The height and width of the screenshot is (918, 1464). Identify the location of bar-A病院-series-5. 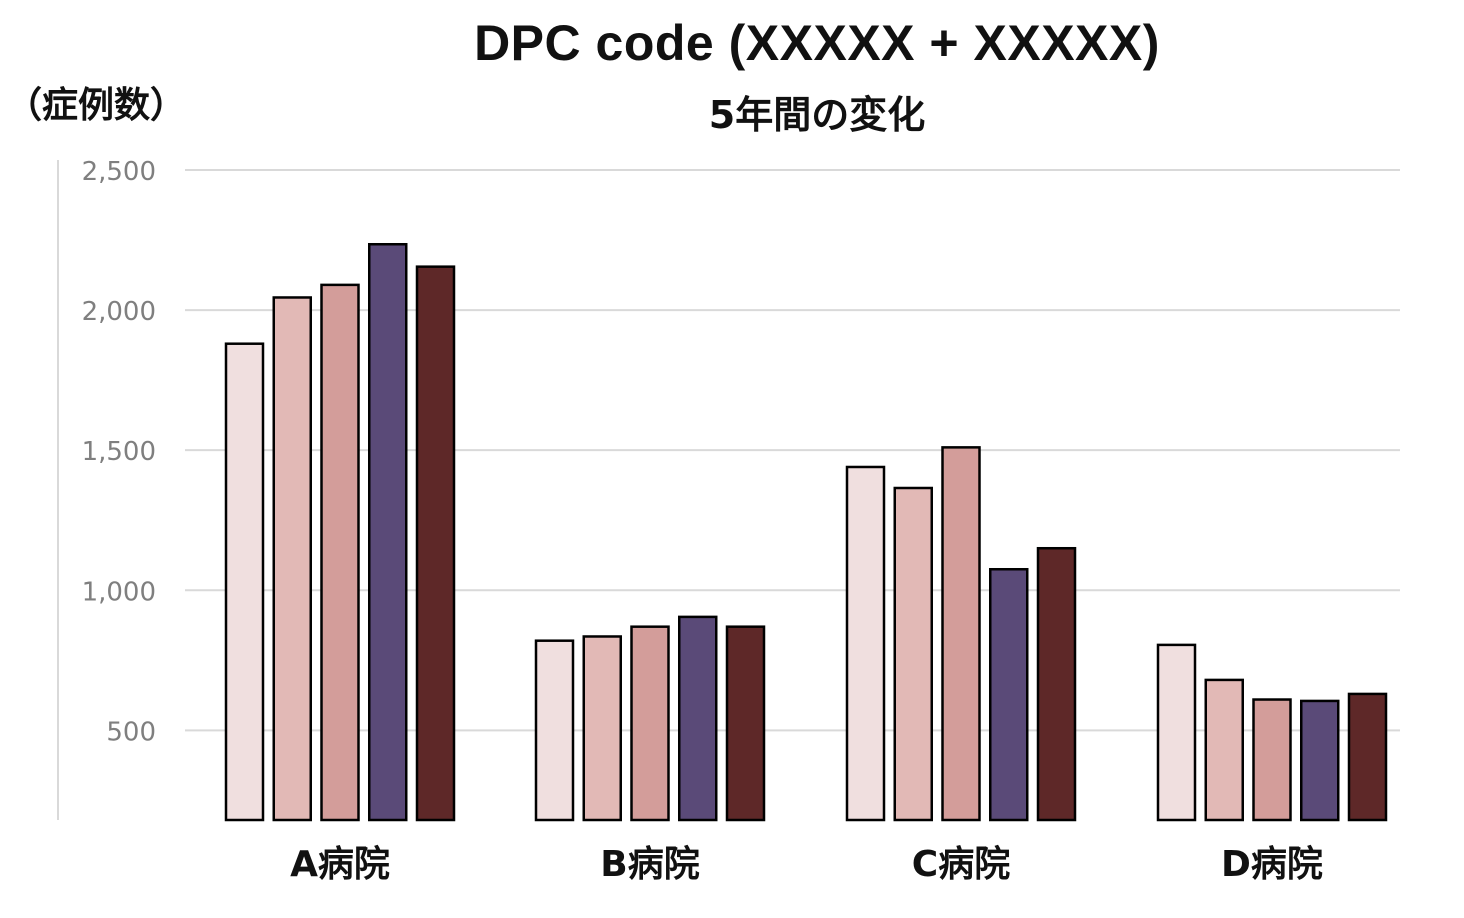
(435, 543).